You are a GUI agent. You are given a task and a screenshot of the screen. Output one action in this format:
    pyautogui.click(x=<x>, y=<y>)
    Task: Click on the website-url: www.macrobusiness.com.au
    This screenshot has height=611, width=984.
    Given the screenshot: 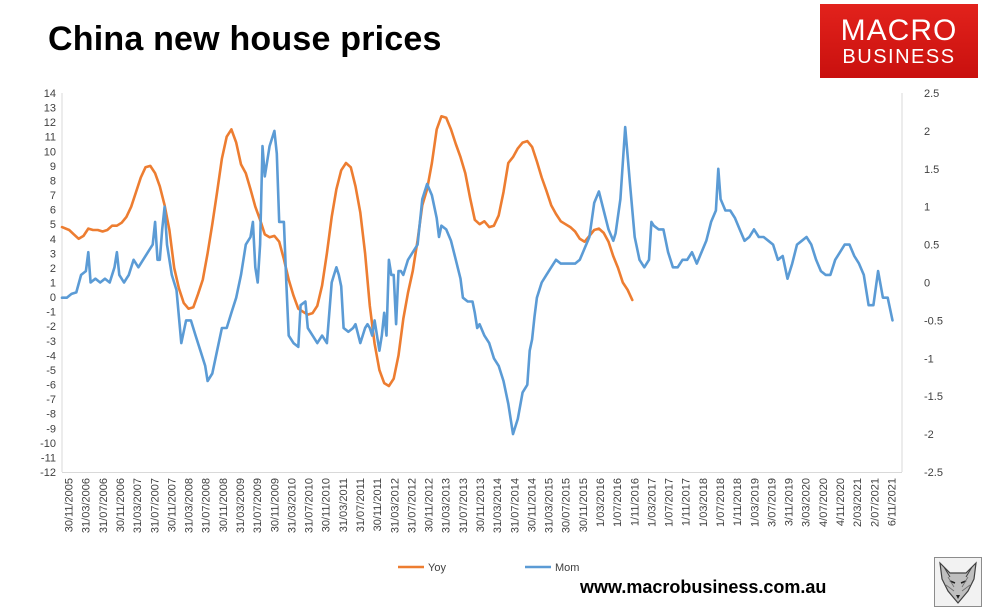 What is the action you would take?
    pyautogui.click(x=703, y=587)
    